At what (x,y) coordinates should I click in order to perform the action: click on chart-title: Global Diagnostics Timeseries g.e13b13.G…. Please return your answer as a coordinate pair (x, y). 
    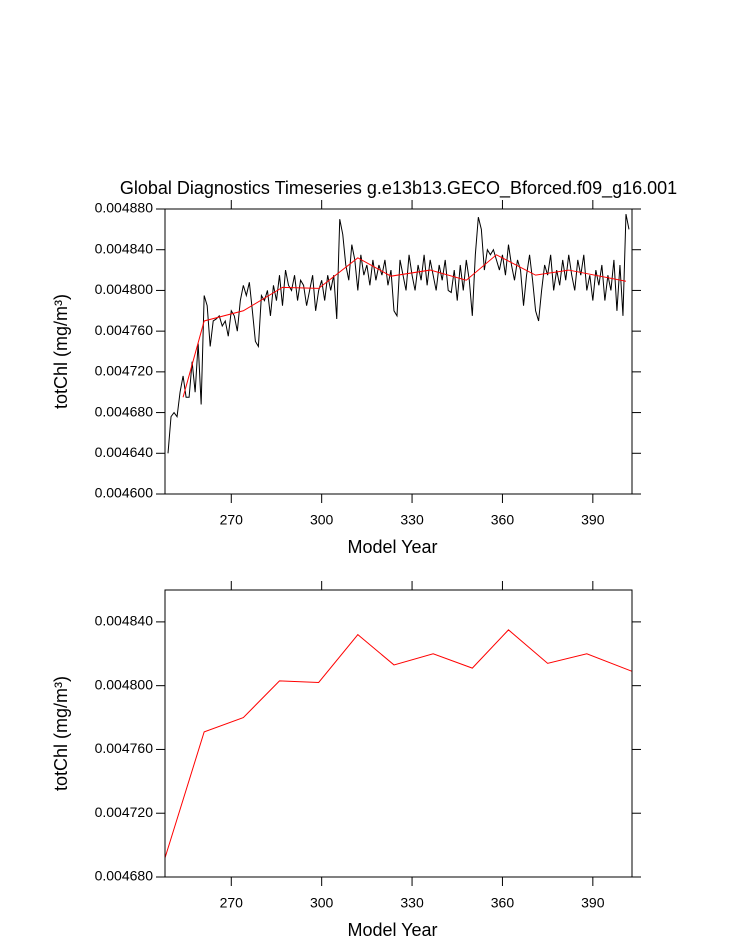
    Looking at the image, I should click on (398, 188).